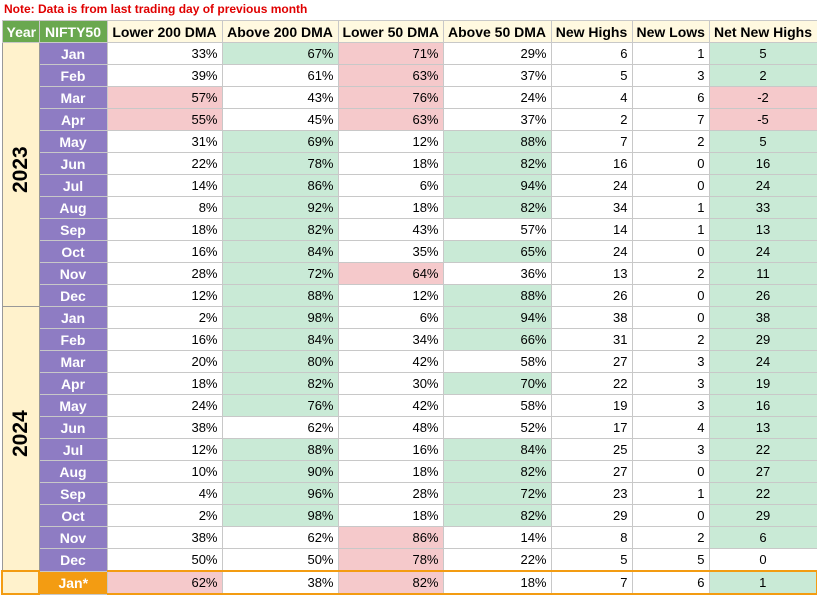 This screenshot has height=597, width=817. I want to click on column-header: Above 50 DMA, so click(497, 31).